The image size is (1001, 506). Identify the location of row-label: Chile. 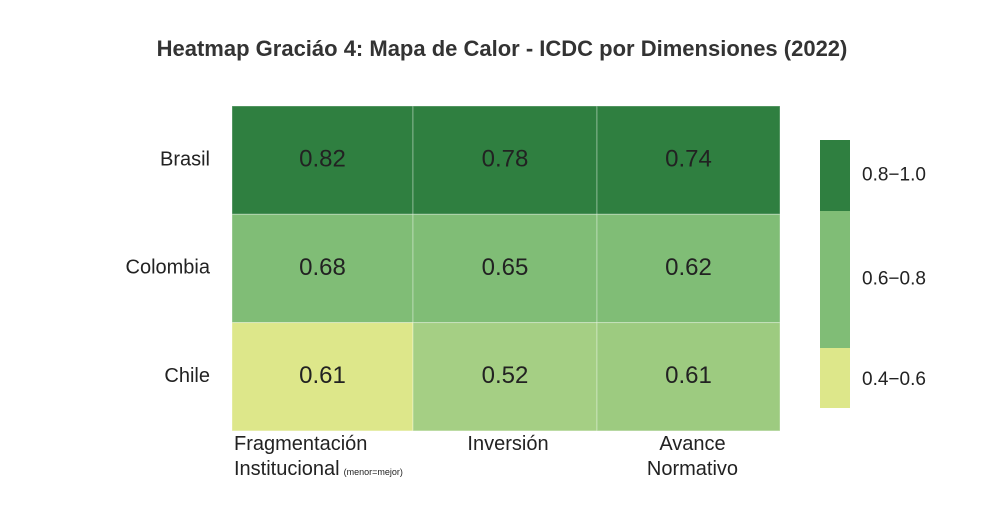
(187, 376).